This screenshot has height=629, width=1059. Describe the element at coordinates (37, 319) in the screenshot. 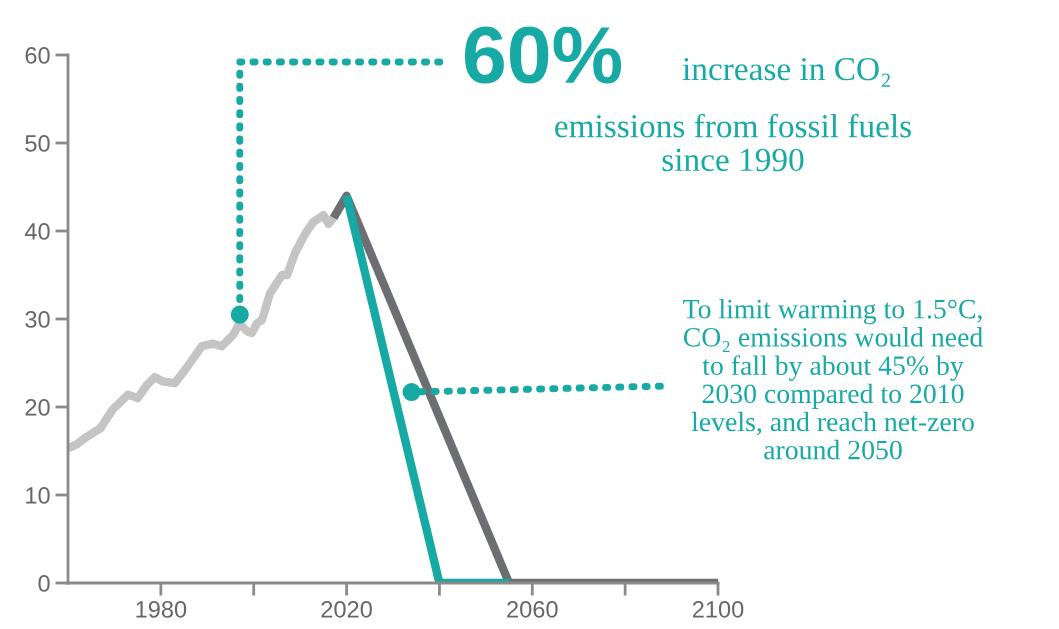

I see `y-tick-label: 30` at that location.